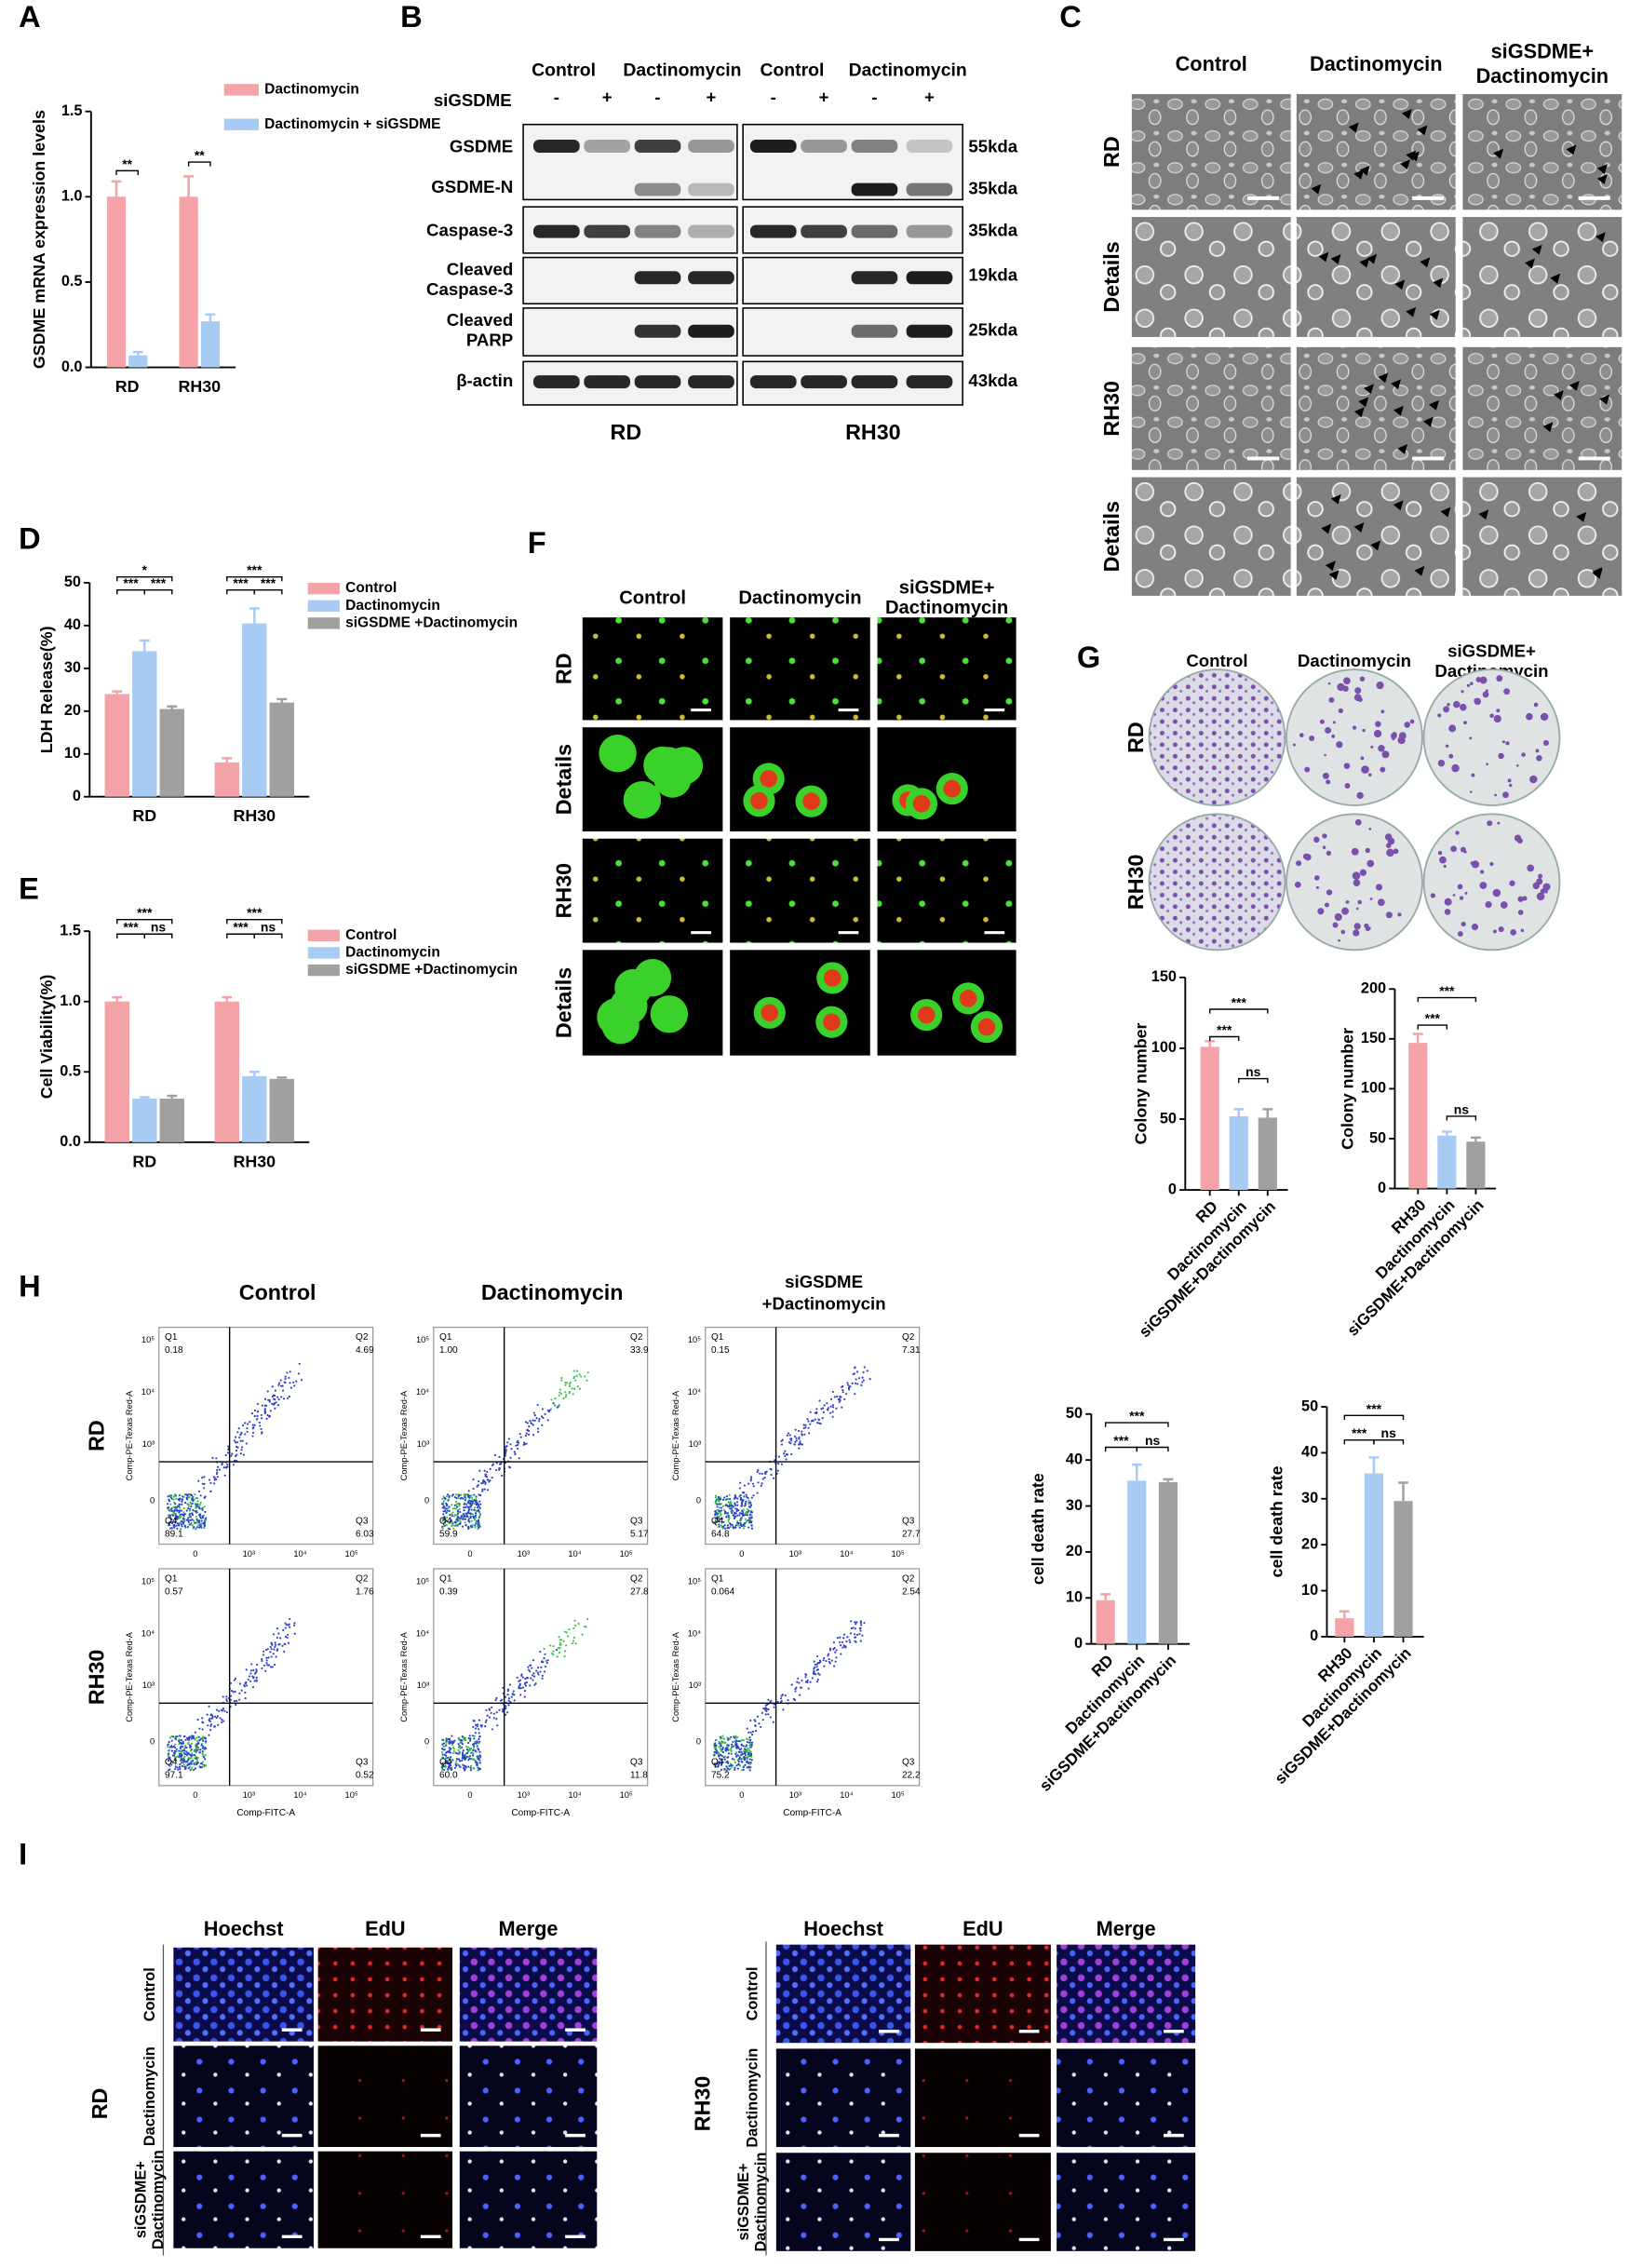 The image size is (1629, 2268). What do you see at coordinates (723, 1592) in the screenshot?
I see `quadrant-percent: 0.064` at bounding box center [723, 1592].